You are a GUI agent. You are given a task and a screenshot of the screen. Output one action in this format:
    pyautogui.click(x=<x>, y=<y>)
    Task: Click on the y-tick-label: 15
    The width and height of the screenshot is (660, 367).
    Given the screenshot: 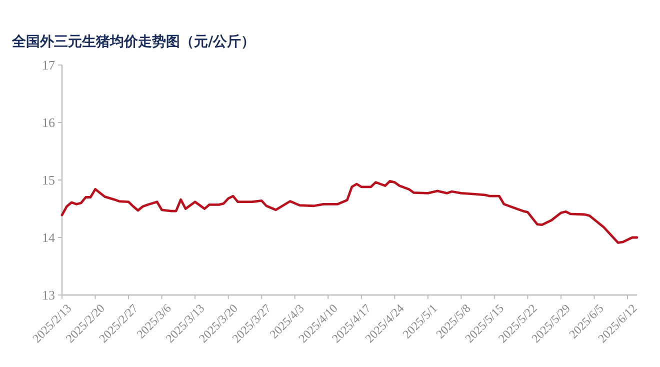 What is the action you would take?
    pyautogui.click(x=48, y=180)
    